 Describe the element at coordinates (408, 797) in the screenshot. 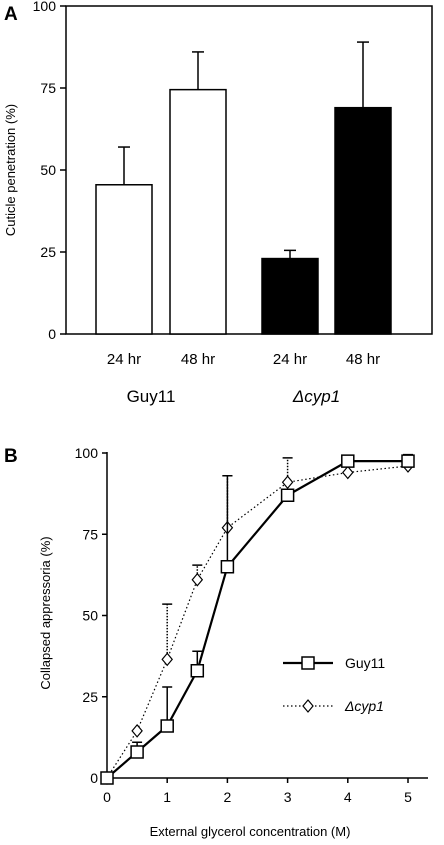

I see `x-tick-label: 5` at that location.